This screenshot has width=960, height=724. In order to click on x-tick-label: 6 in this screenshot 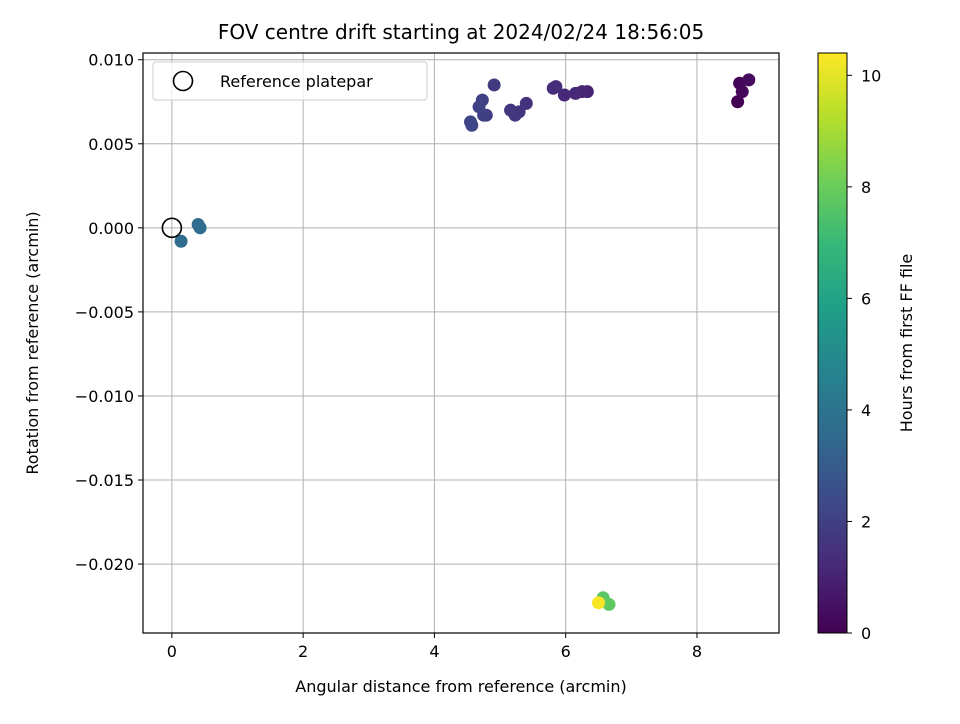, I will do `click(566, 651)`.